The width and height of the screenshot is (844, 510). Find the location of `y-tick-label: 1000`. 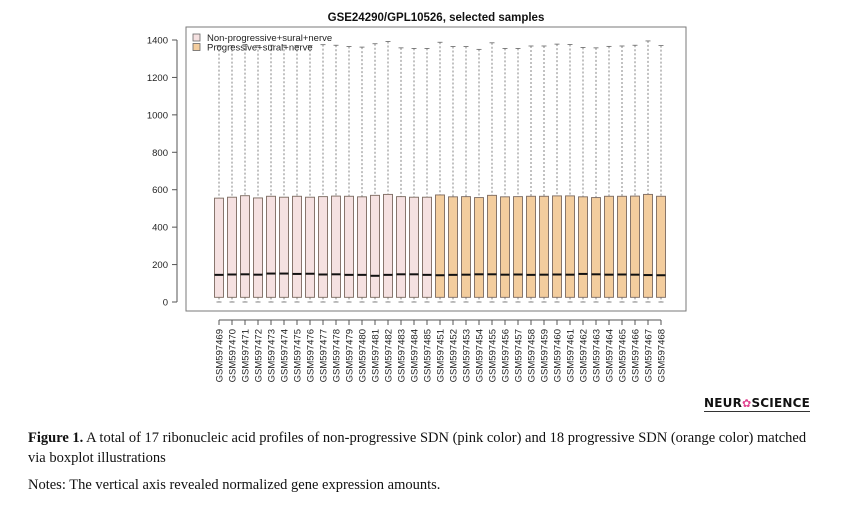

y-tick-label: 1000 is located at coordinates (157, 115).